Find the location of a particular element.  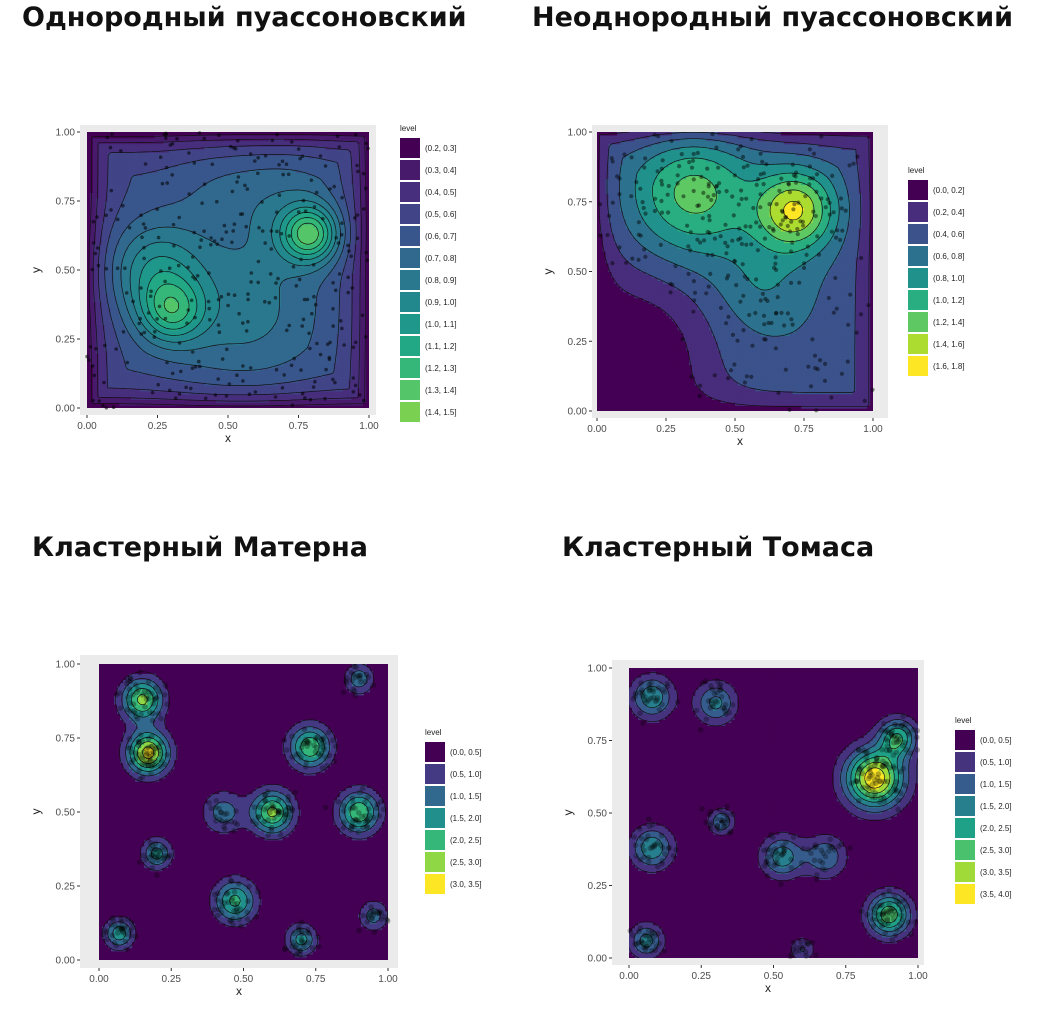

legend-title: level is located at coordinates (408, 128).